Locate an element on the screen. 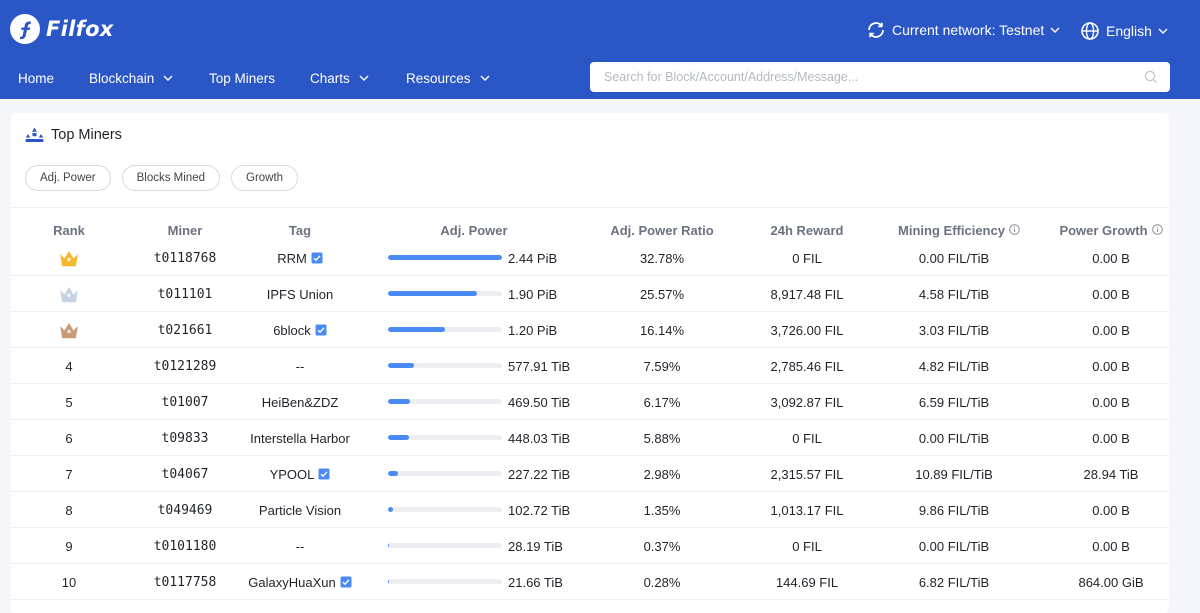 Image resolution: width=1200 pixels, height=613 pixels. verified-badge-icon is located at coordinates (317, 258).